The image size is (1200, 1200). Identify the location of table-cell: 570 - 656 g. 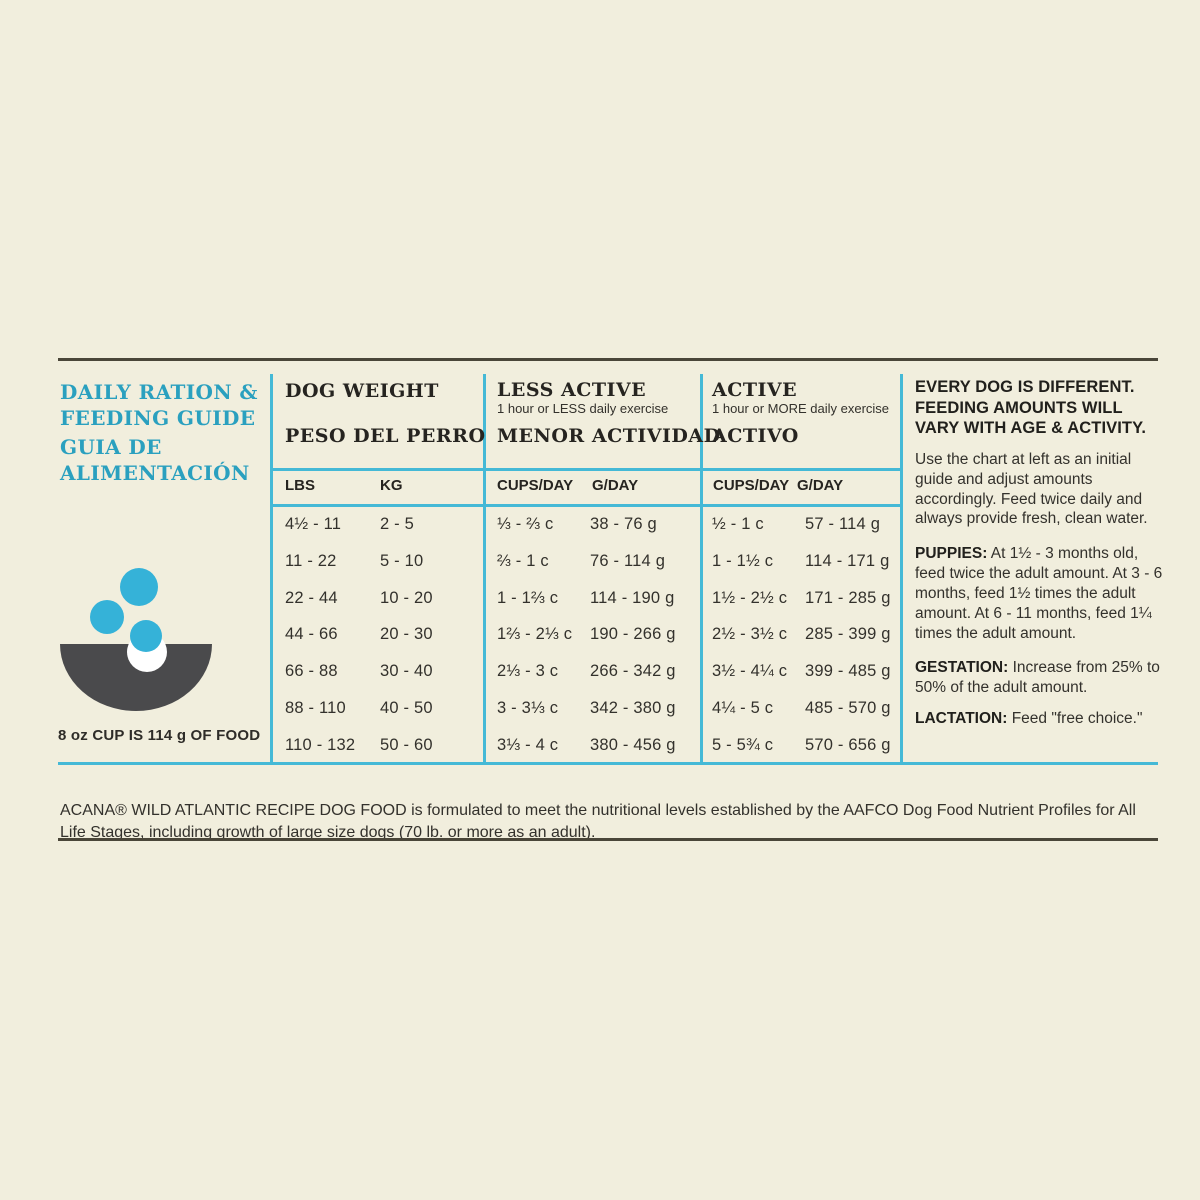
(848, 744).